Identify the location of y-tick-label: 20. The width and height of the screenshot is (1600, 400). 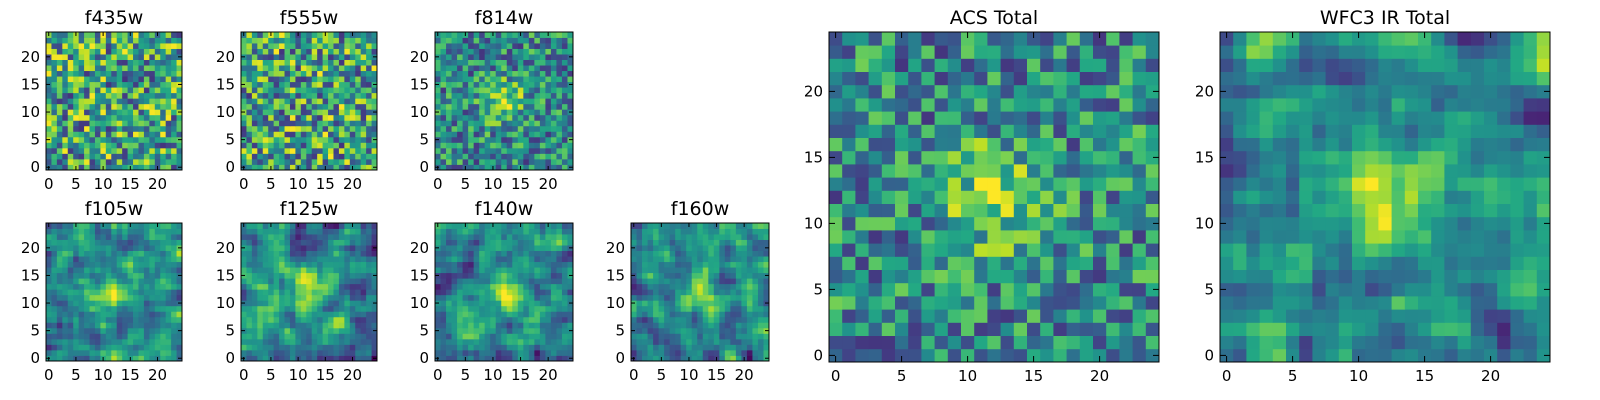
(30, 57).